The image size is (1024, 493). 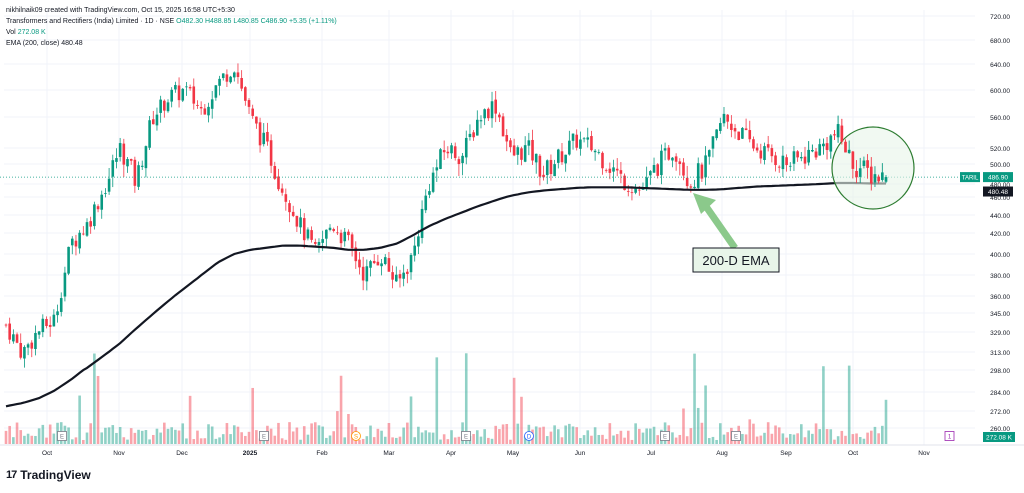 What do you see at coordinates (48, 475) in the screenshot?
I see `tradingview-brand: 17 TradingView` at bounding box center [48, 475].